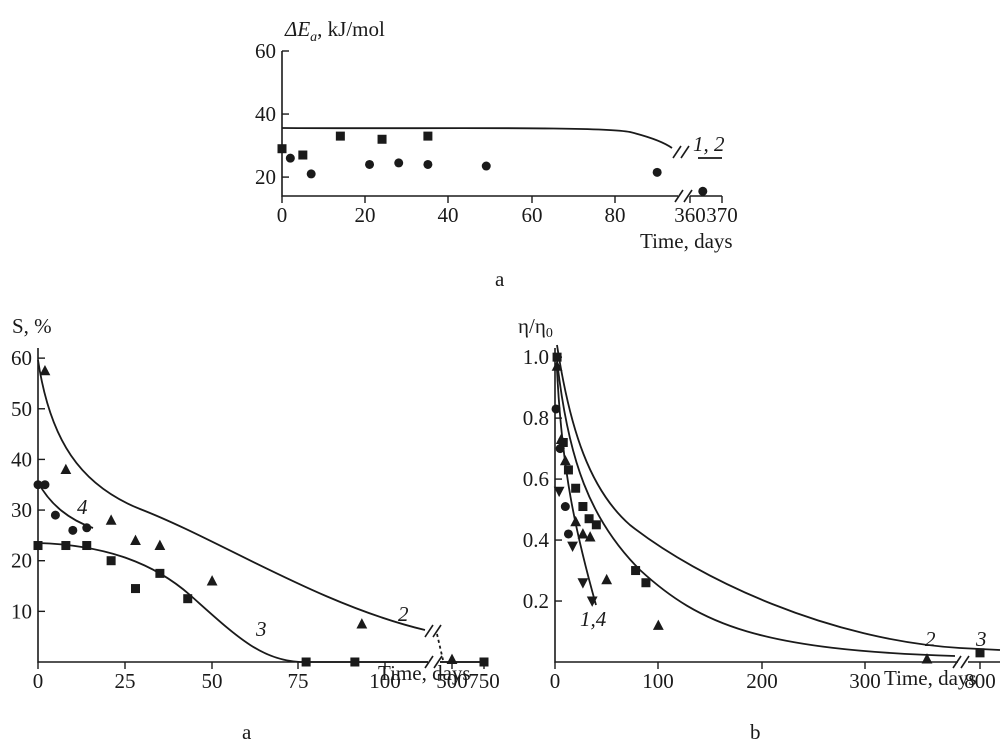 Image resolution: width=1004 pixels, height=752 pixels. I want to click on top-ytick-label: 60, so click(265, 51).